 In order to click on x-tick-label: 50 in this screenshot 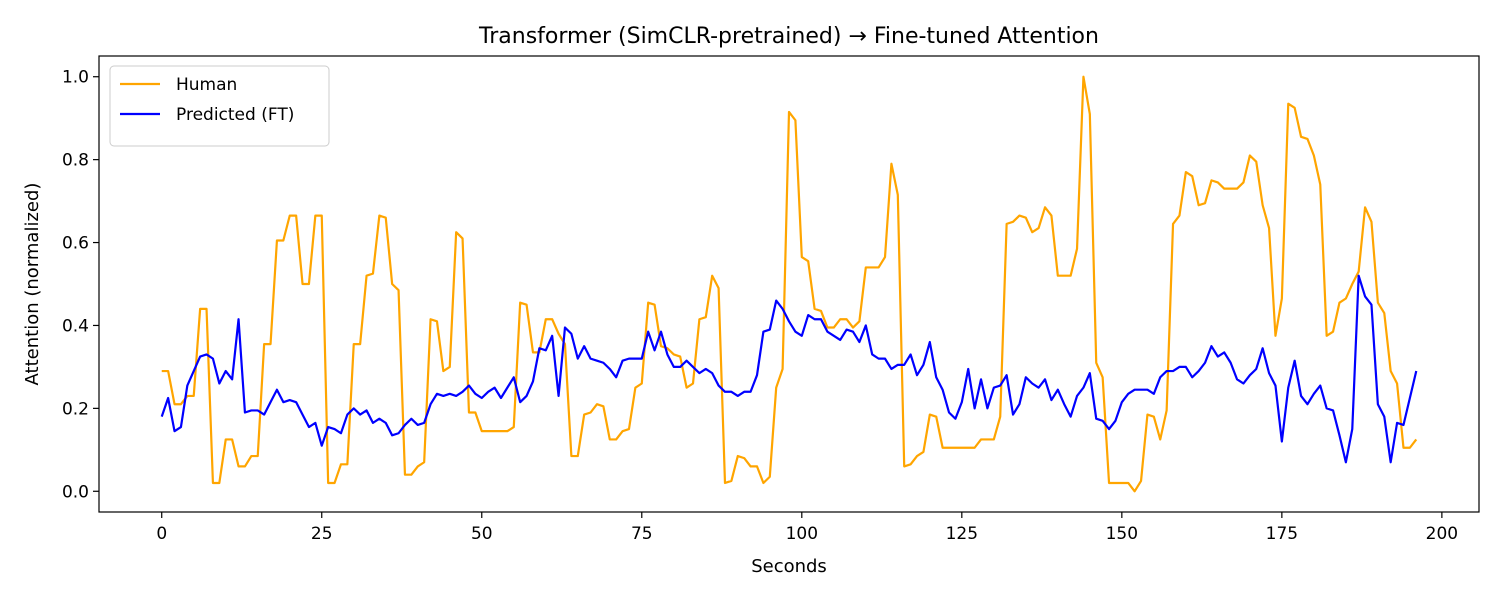, I will do `click(482, 534)`.